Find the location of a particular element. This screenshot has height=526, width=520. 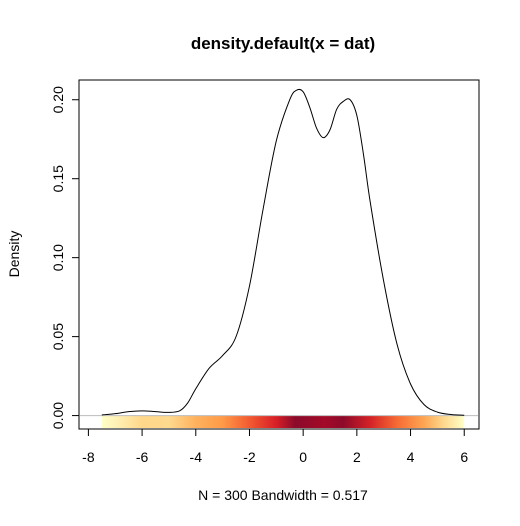

y-tick-label: 0.10 is located at coordinates (58, 257).